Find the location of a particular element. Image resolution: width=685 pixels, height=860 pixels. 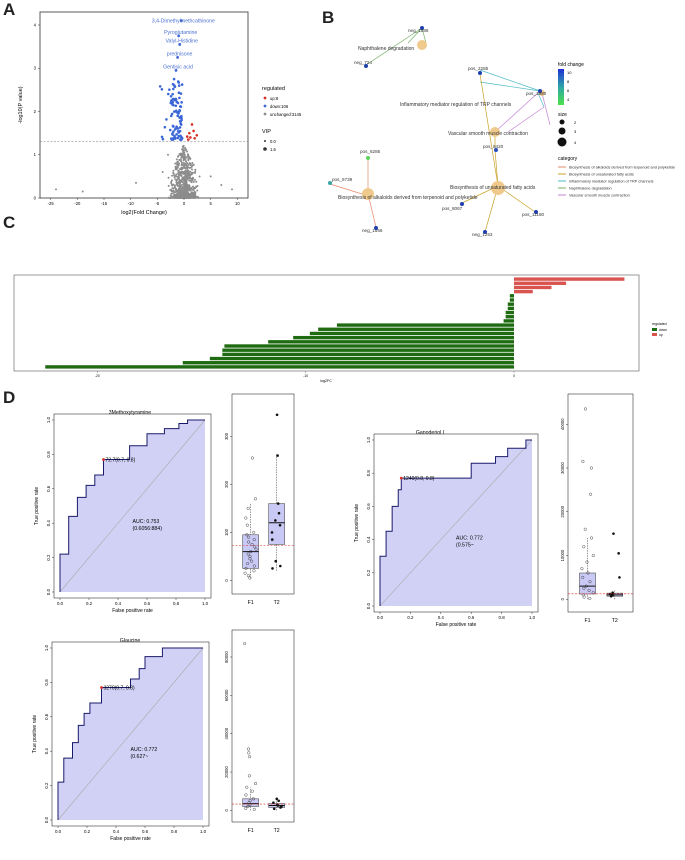

x-tick-label: -25 is located at coordinates (51, 203).